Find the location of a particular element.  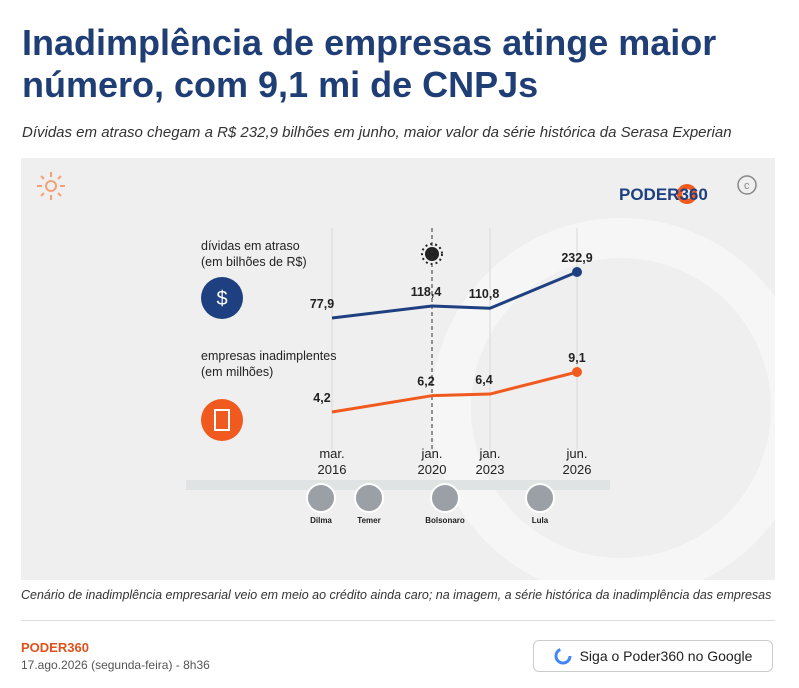

logo-sun is located at coordinates (687, 194).